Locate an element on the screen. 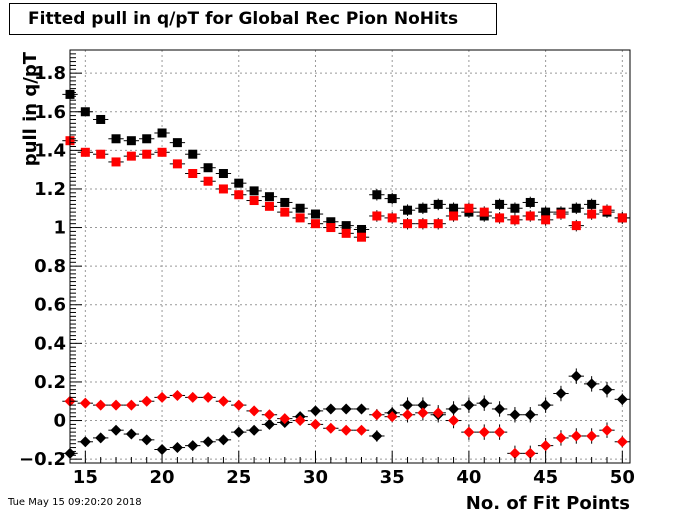 The image size is (700, 514). y-tick-label: 1 is located at coordinates (59, 228).